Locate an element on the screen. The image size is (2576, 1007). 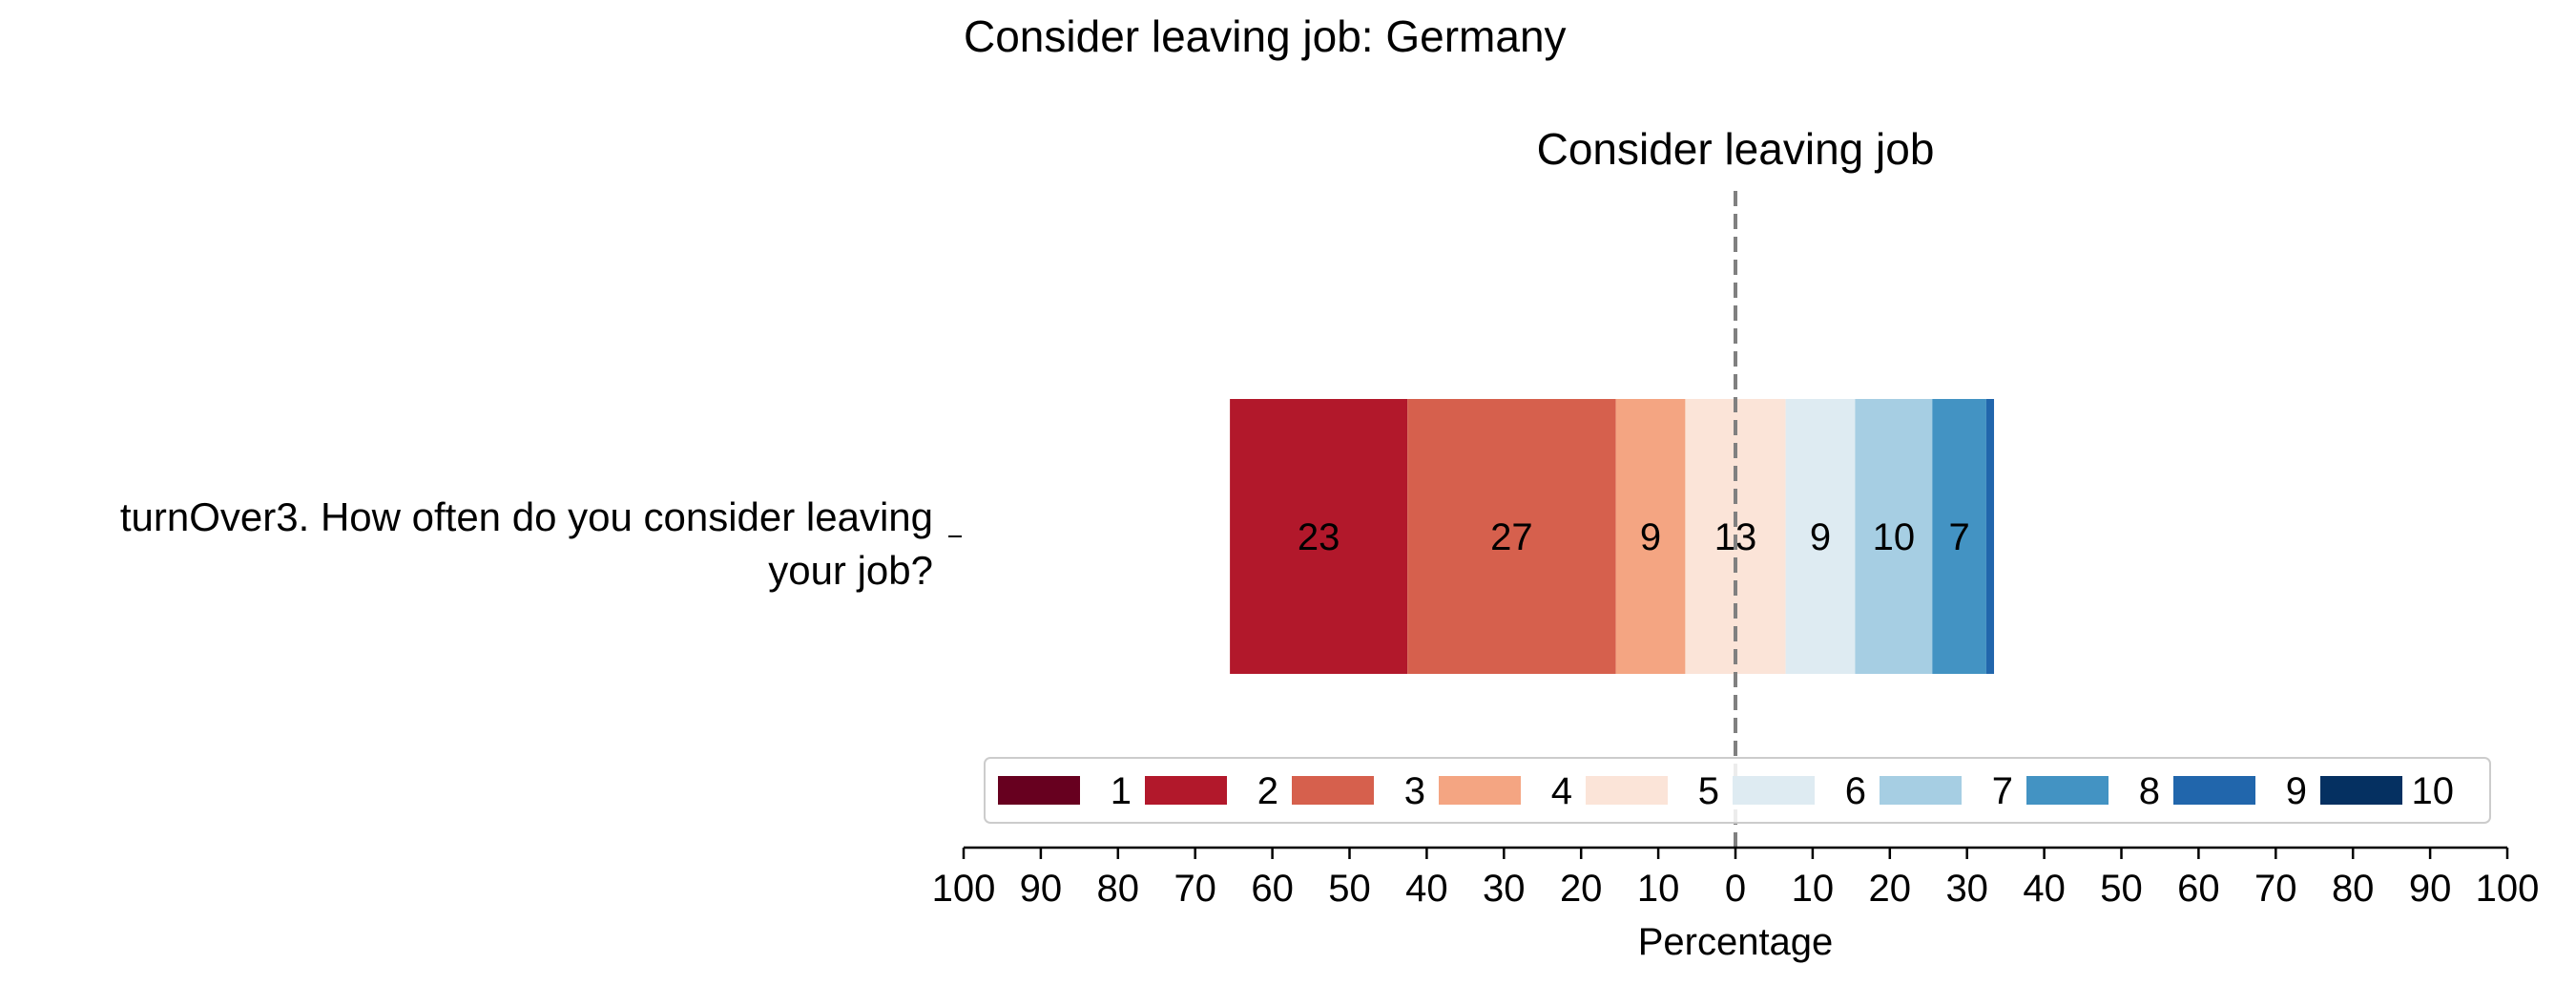
legend-label-6: 6 is located at coordinates (1855, 791).